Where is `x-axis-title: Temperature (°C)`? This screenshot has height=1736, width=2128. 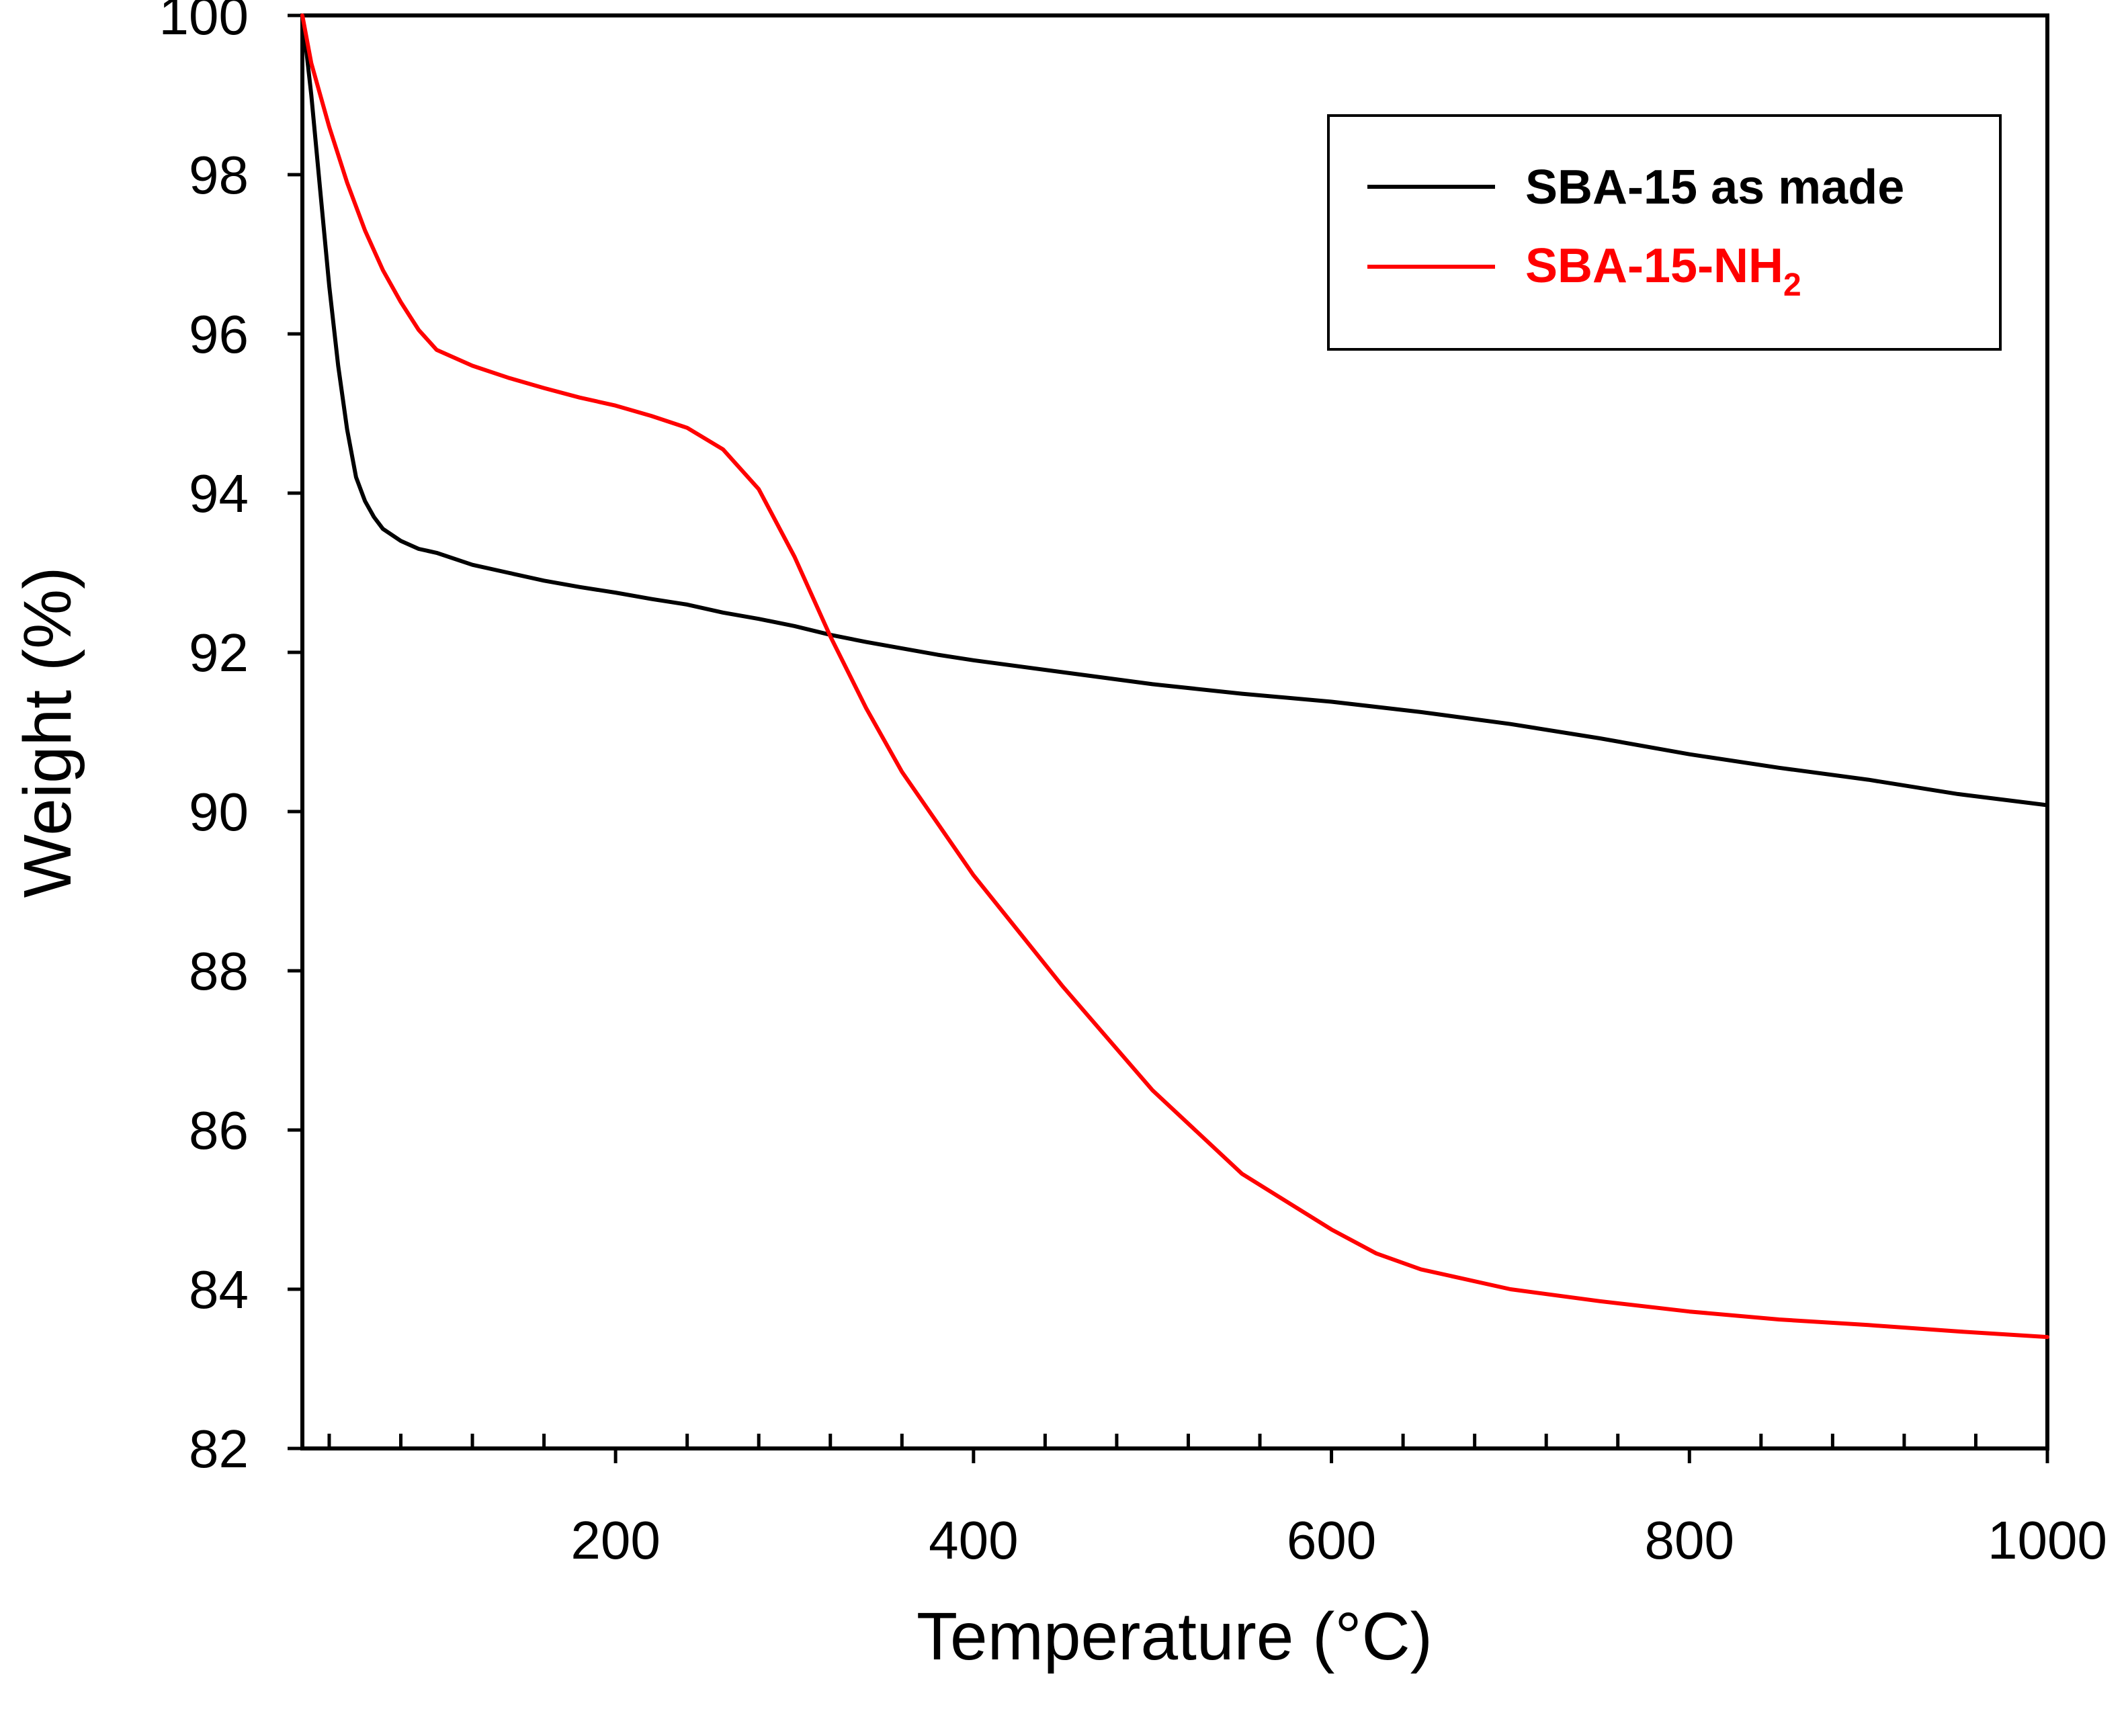 x-axis-title: Temperature (°C) is located at coordinates (1175, 1636).